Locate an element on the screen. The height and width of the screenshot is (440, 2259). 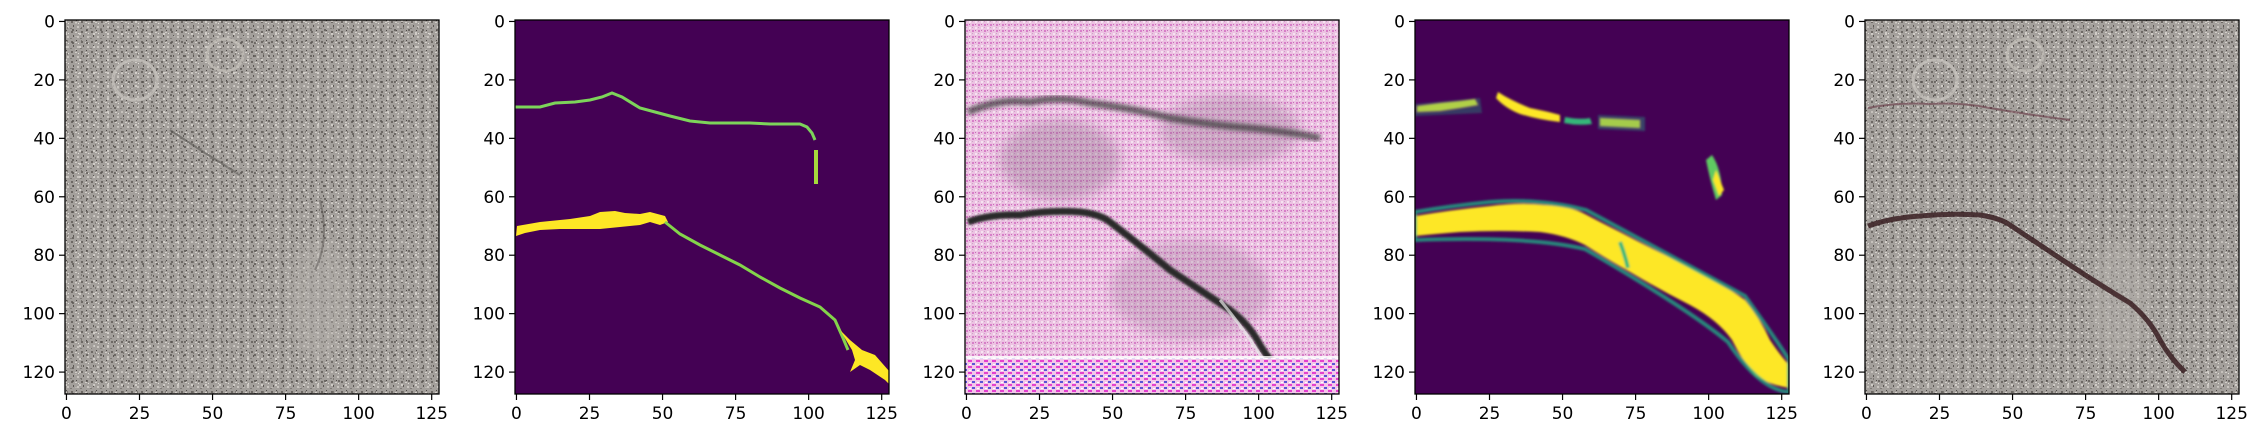
panel-5-x-axis: 0 25 50 75 100 125 is located at coordinates (2054, 409).